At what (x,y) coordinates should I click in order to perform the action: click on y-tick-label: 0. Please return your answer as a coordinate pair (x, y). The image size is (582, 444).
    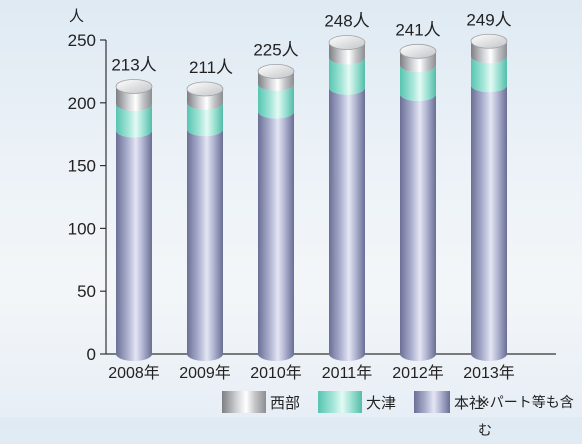
    Looking at the image, I should click on (91, 354).